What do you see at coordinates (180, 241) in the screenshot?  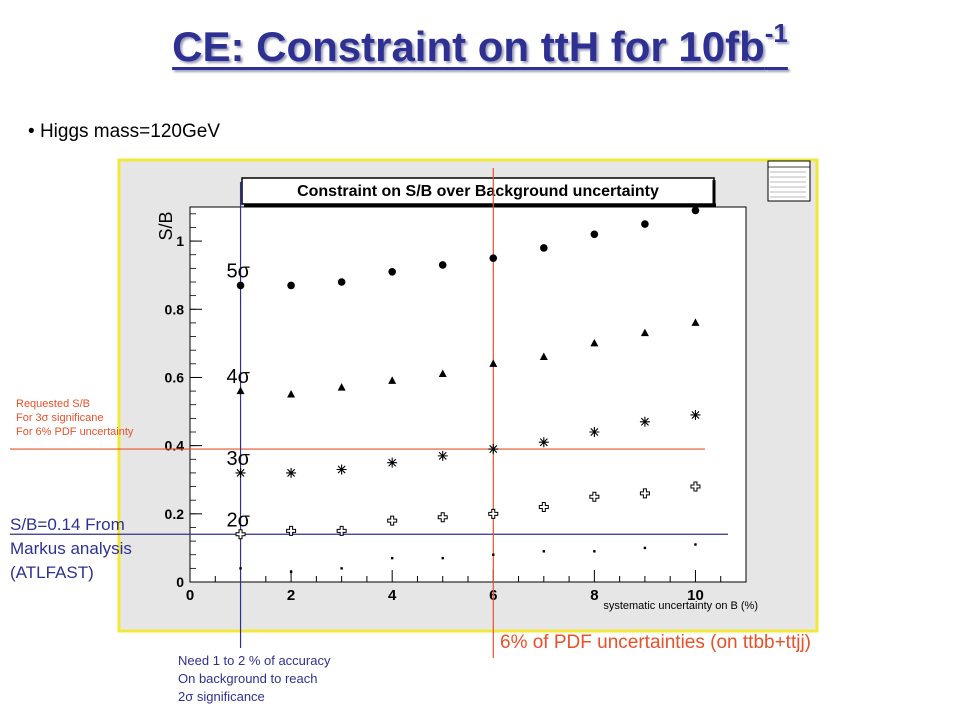 I see `y-tick-label: 1` at bounding box center [180, 241].